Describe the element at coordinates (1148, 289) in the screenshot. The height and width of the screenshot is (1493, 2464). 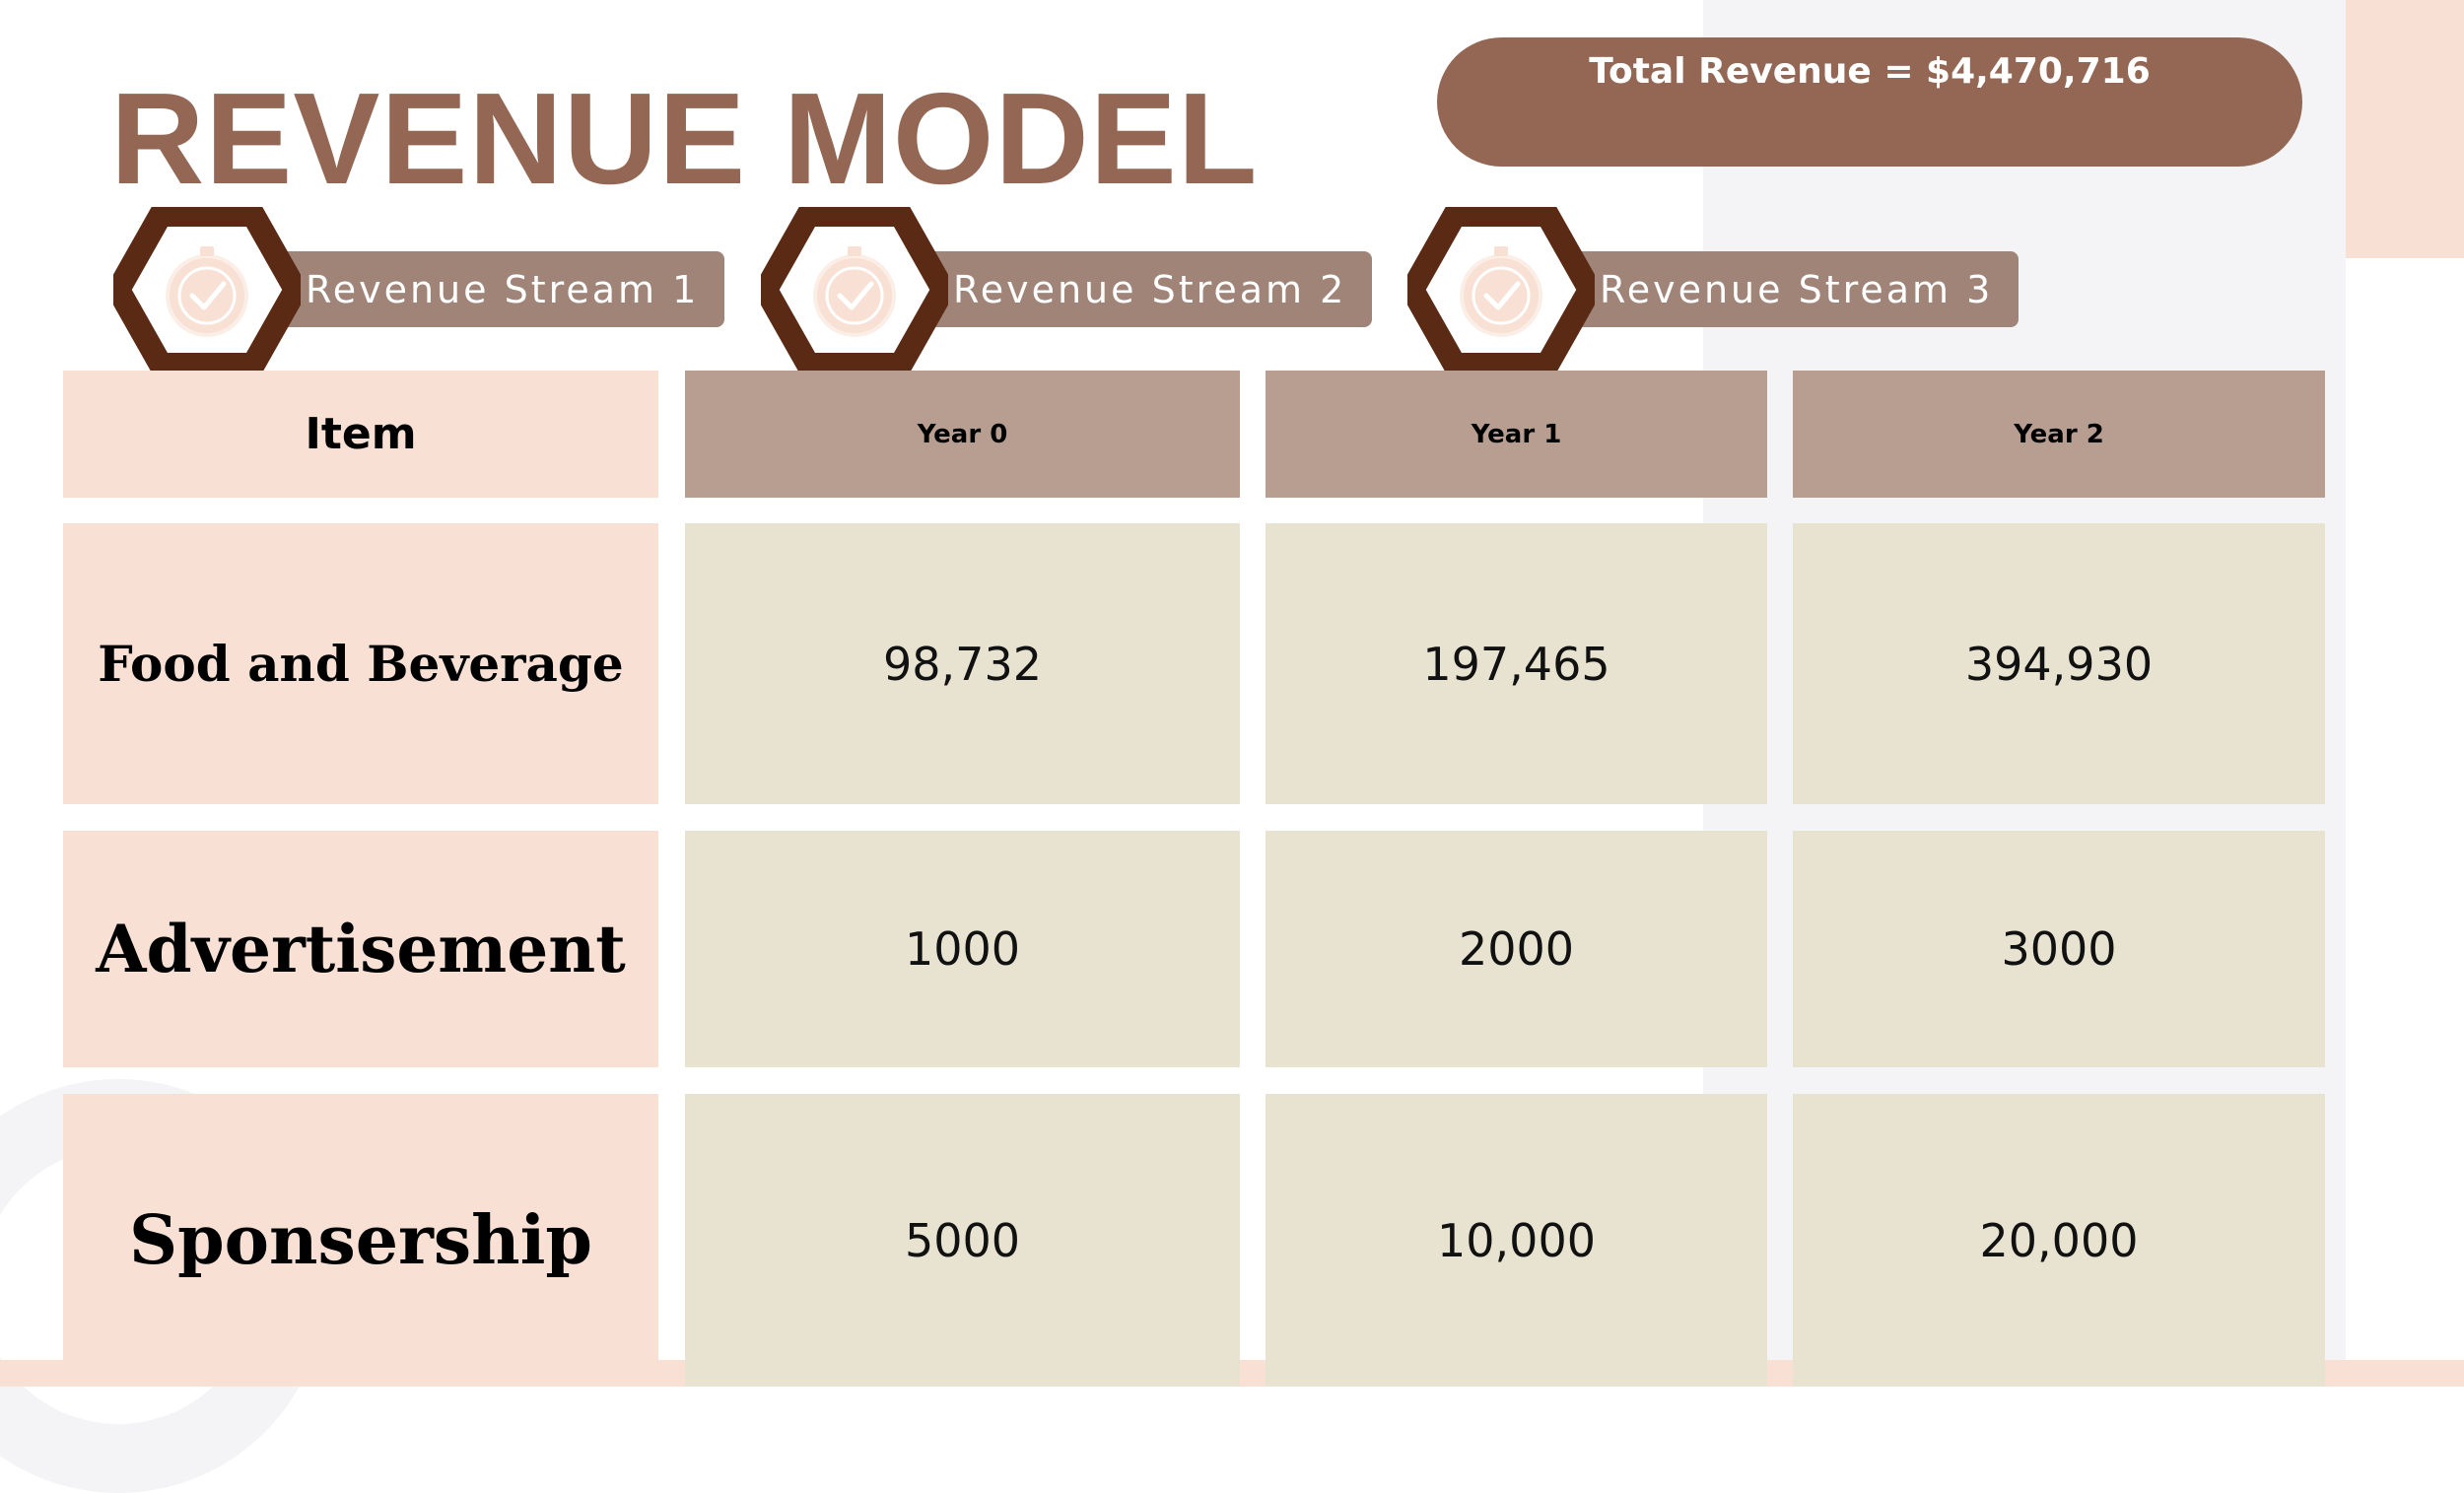
I see `revenue-stream-label: Revenue Stream 2` at that location.